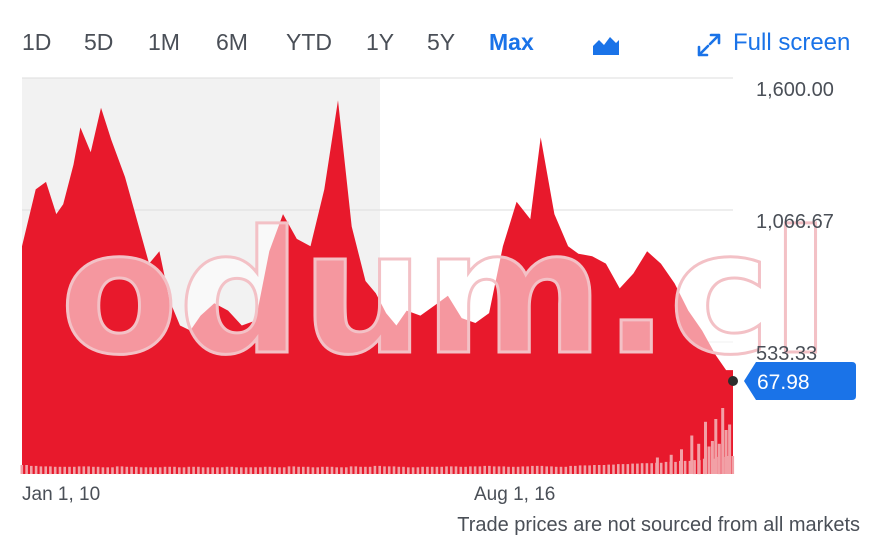 The image size is (896, 552). What do you see at coordinates (309, 42) in the screenshot?
I see `range-ytd-button: YTD` at bounding box center [309, 42].